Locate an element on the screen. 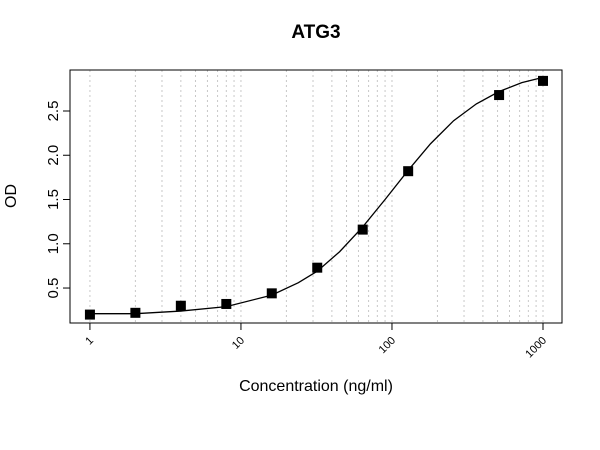 The width and height of the screenshot is (600, 450). x-axis-label: Concentration (ng/ml) is located at coordinates (316, 386).